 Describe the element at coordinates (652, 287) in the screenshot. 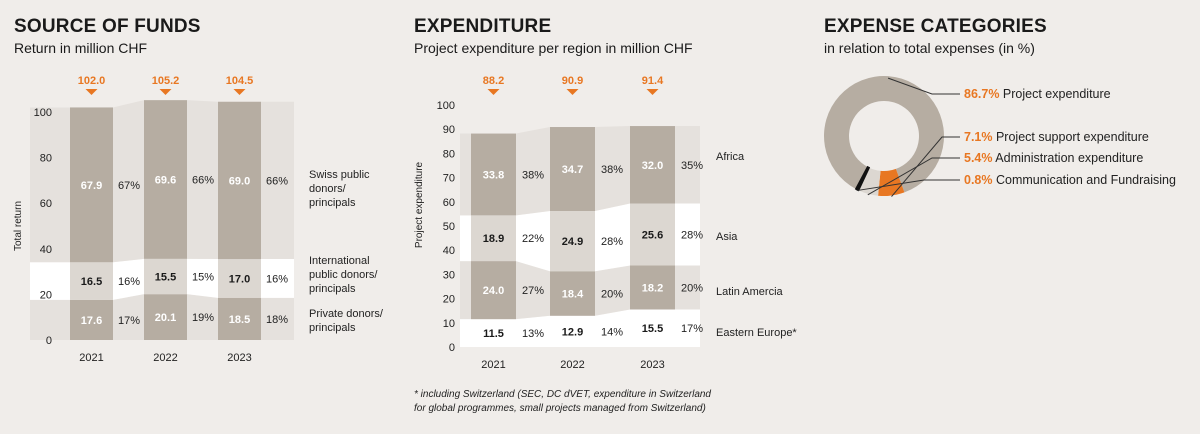

I see `bar-latin-amercia-2023` at that location.